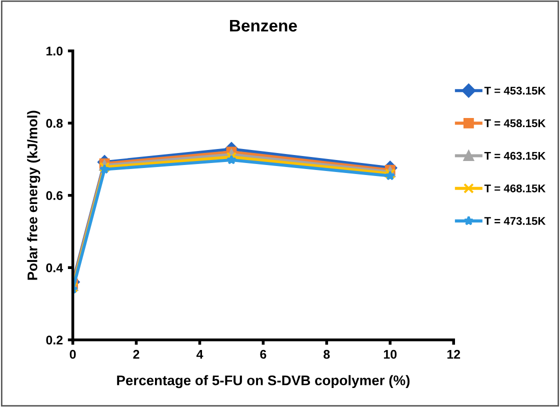 The height and width of the screenshot is (407, 560). I want to click on x-tick-label: 8, so click(327, 354).